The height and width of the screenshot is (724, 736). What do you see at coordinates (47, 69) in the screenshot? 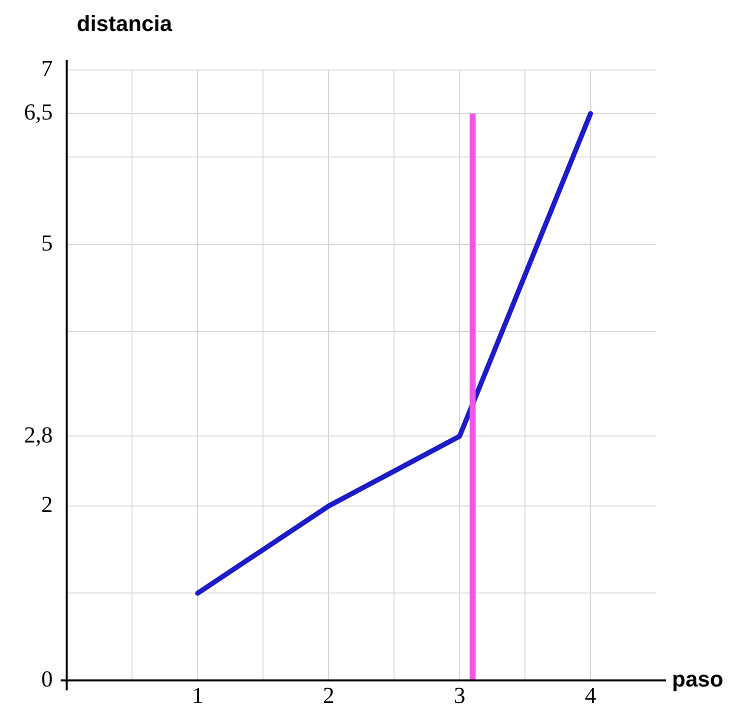
I see `y-tick-label: 7` at bounding box center [47, 69].